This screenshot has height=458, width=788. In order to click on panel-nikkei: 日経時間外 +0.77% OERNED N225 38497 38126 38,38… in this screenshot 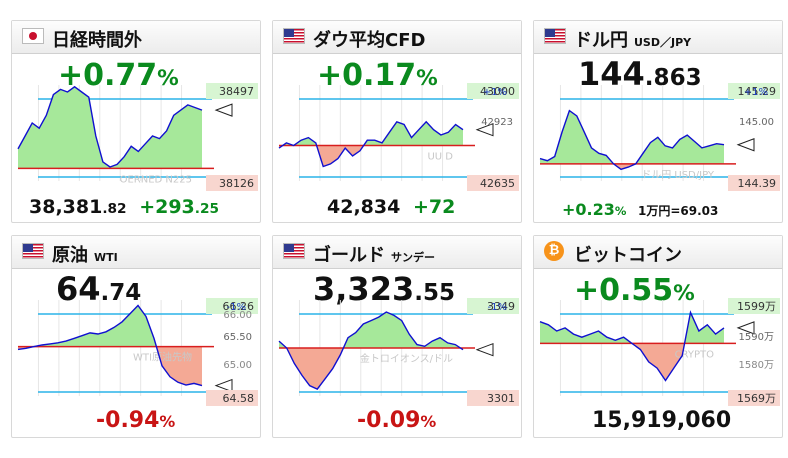, I will do `click(136, 121)`.